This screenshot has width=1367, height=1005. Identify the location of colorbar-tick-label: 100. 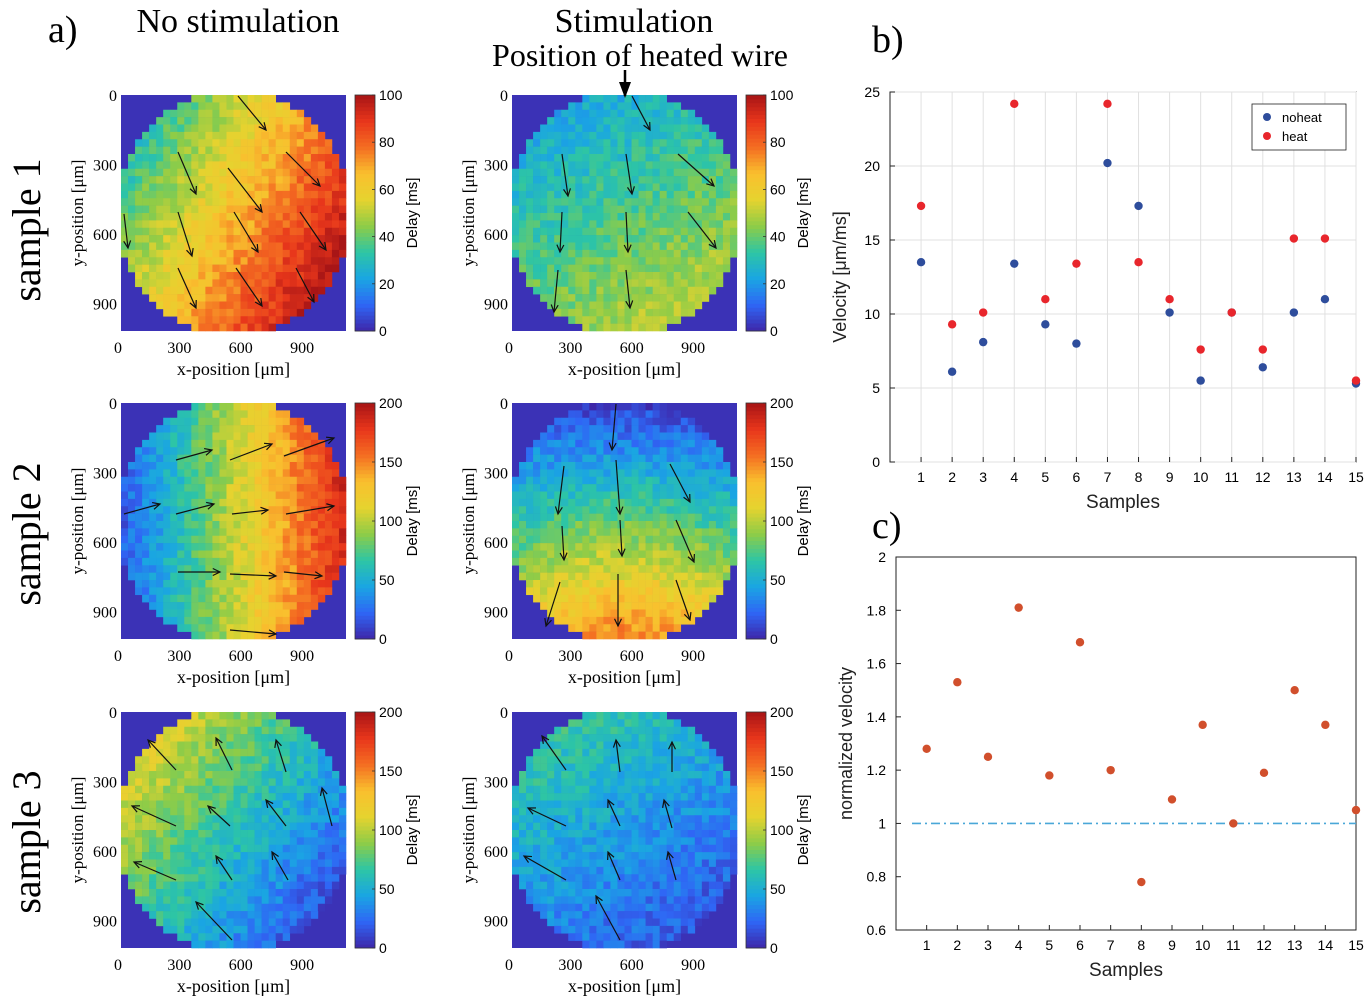
(391, 521).